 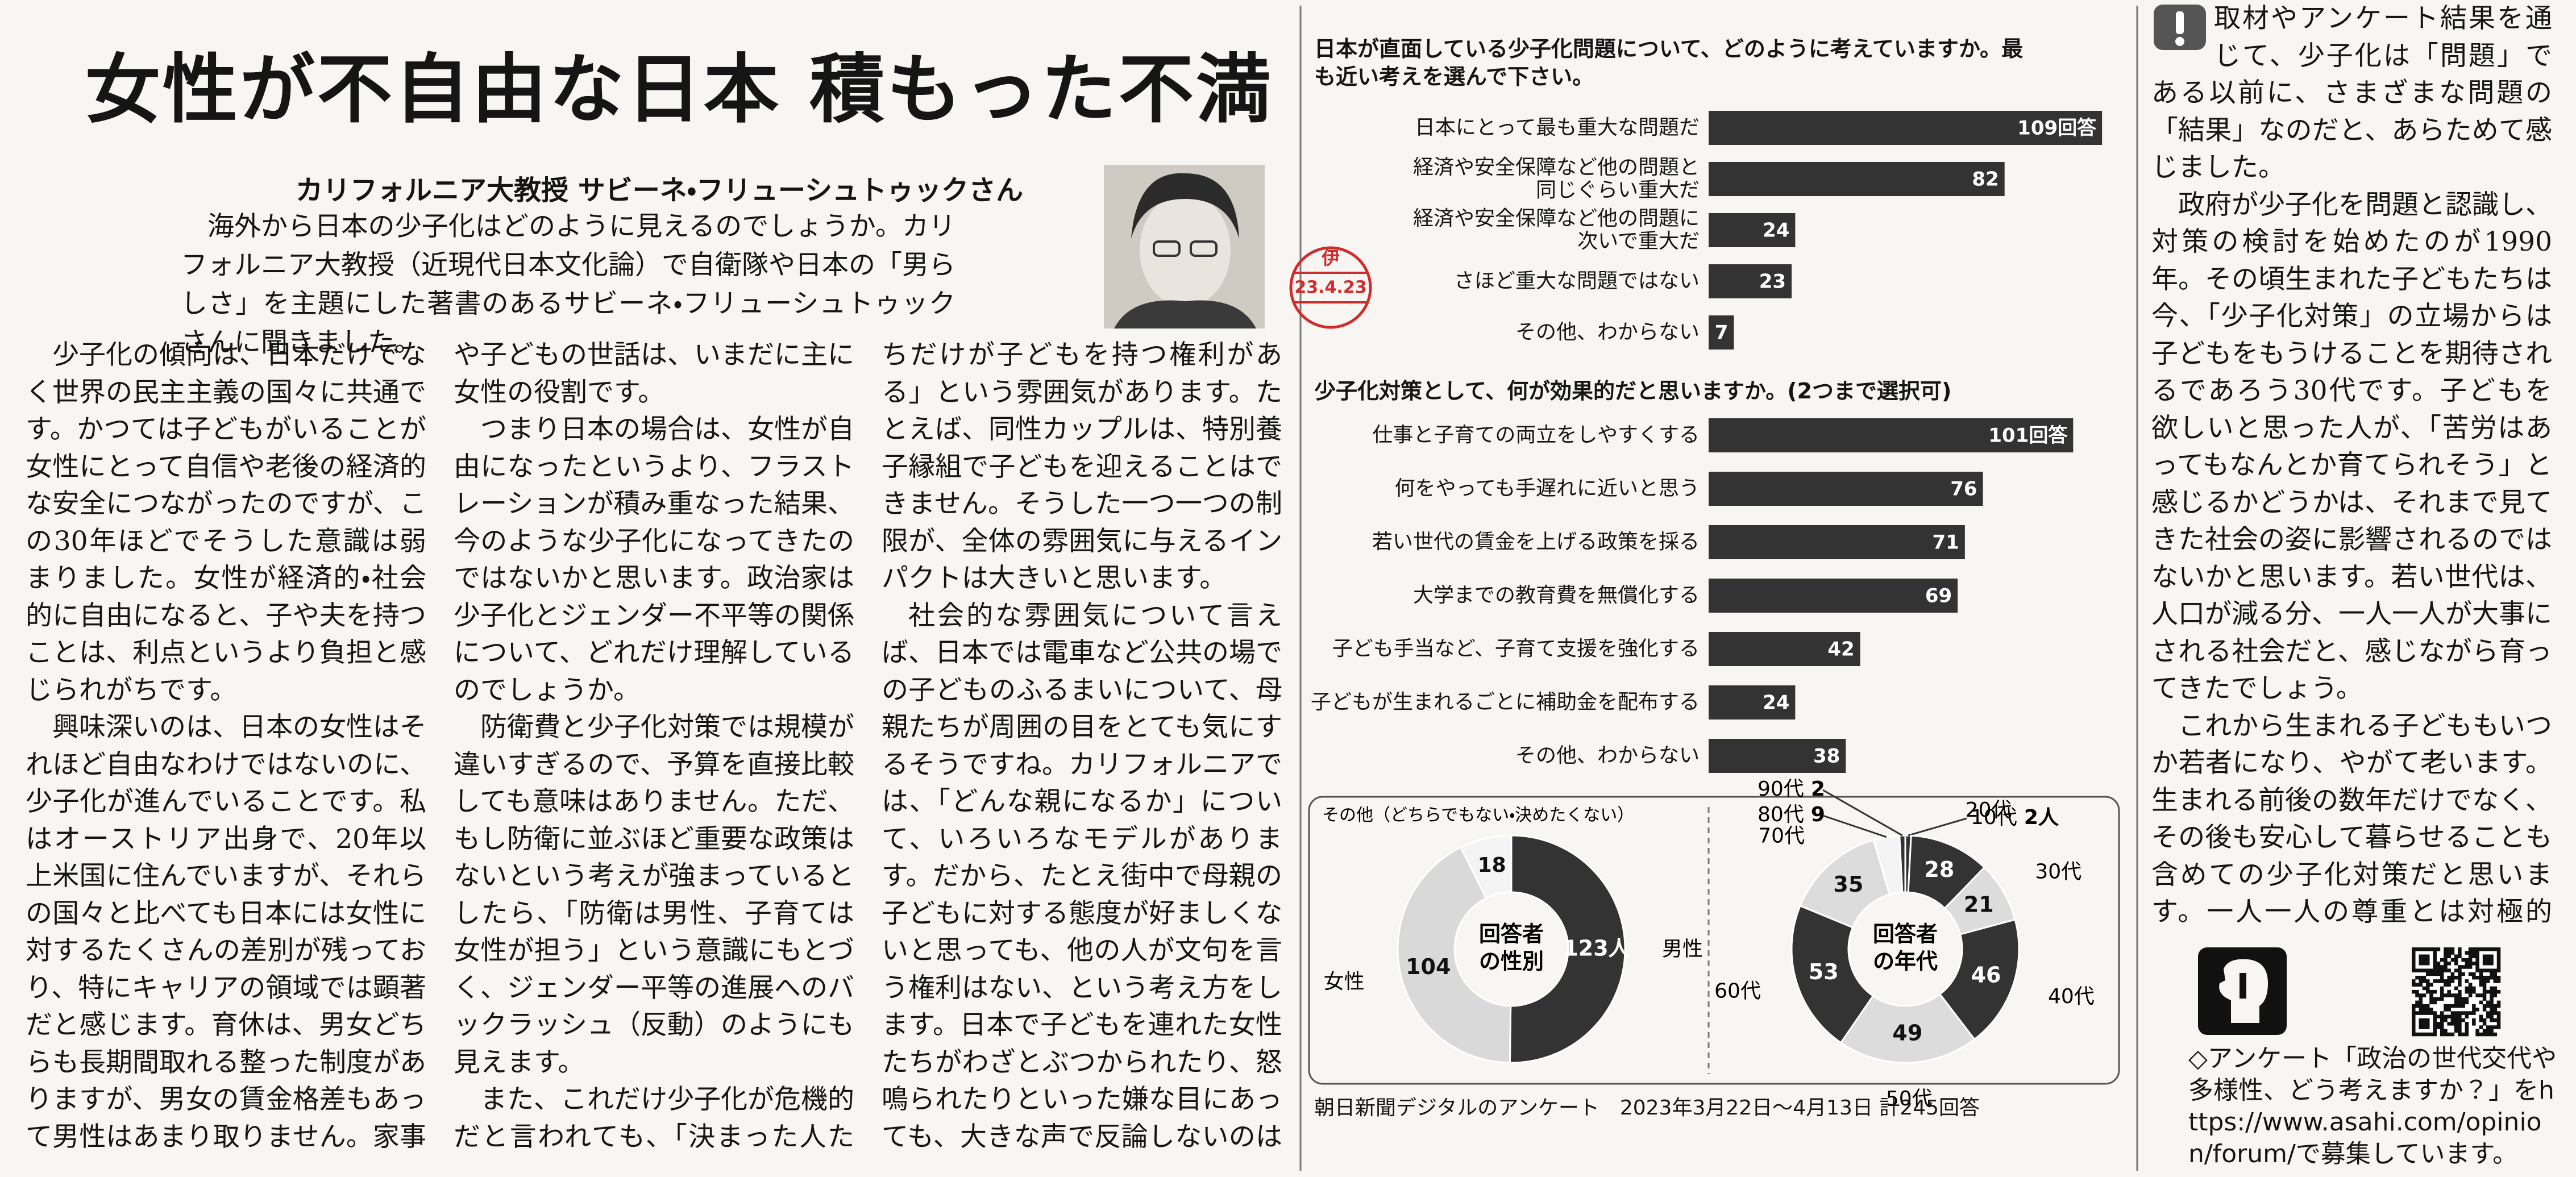 What do you see at coordinates (1752, 702) in the screenshot?
I see `bar` at bounding box center [1752, 702].